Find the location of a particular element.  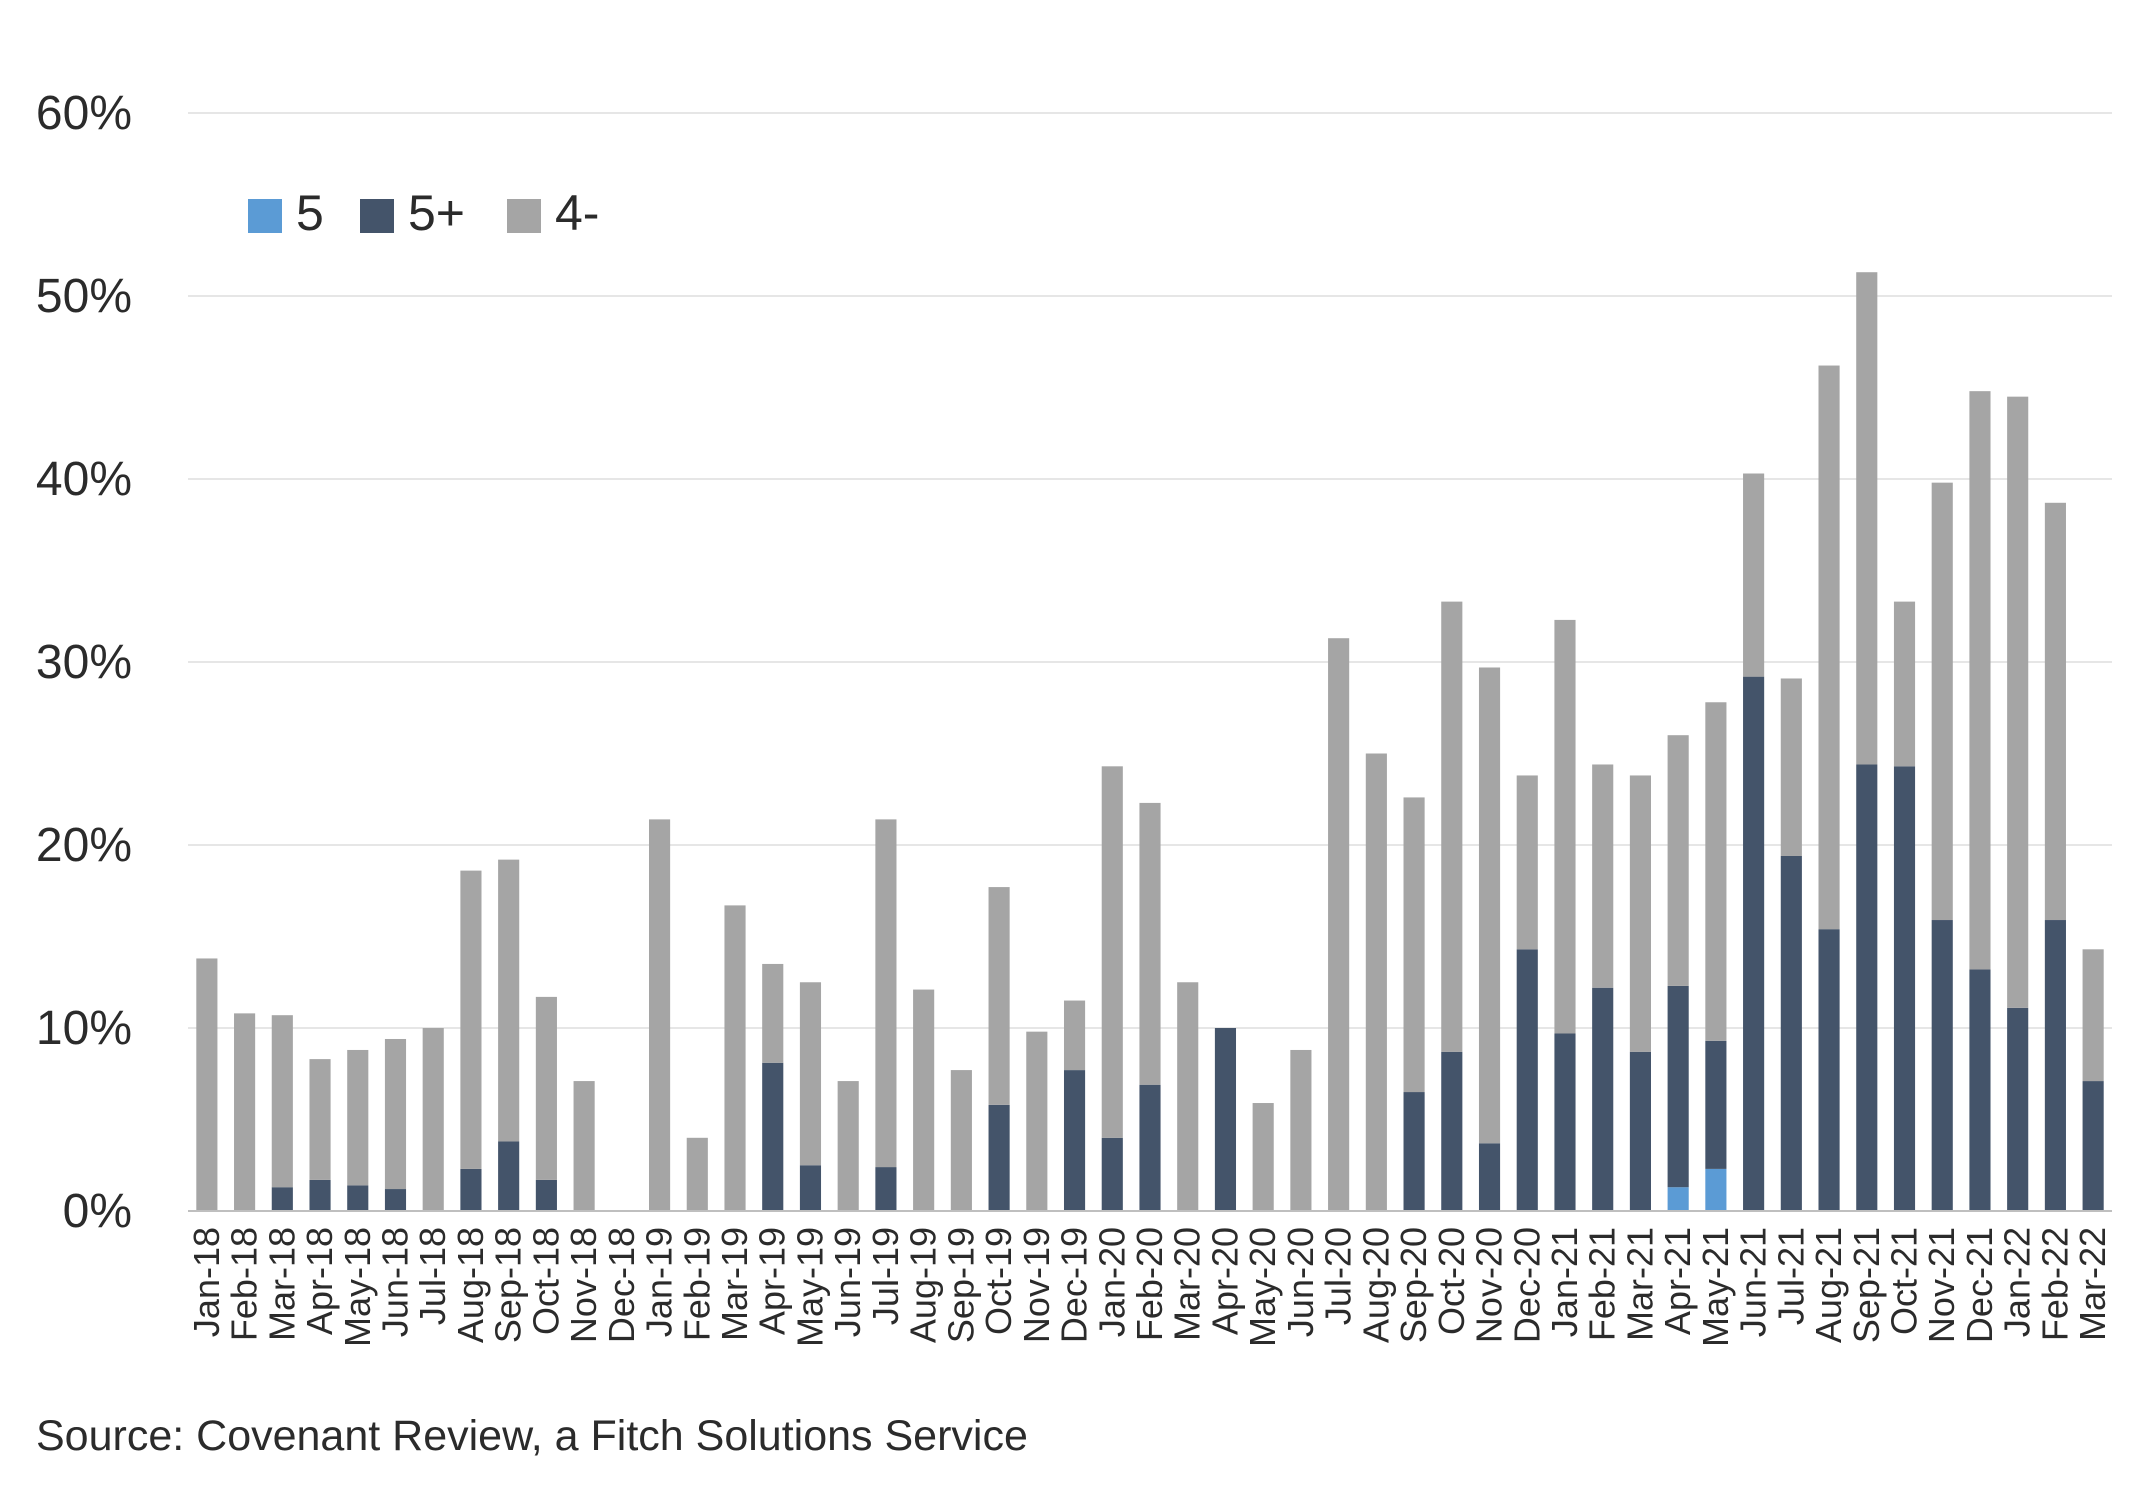

x-tick-label: May-19 is located at coordinates (809, 1287).